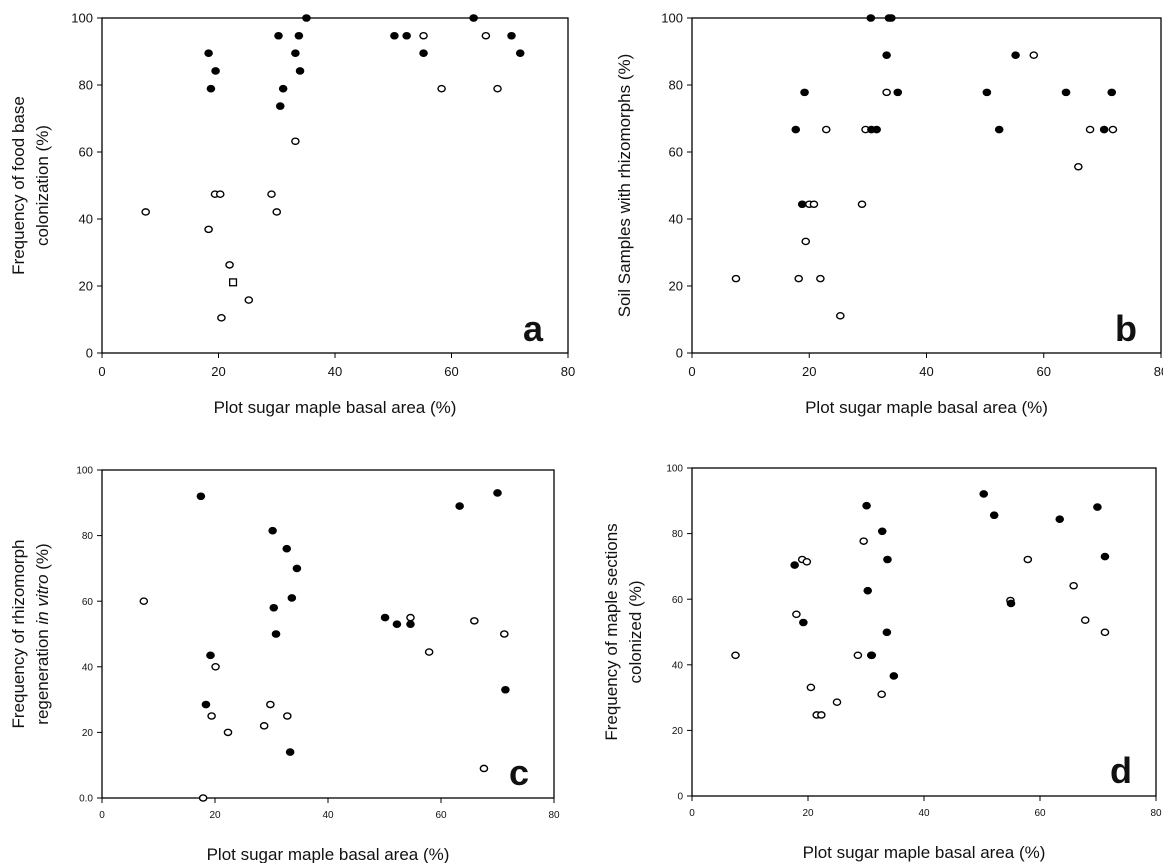 The width and height of the screenshot is (1163, 863). I want to click on data-point-square, so click(233, 282).